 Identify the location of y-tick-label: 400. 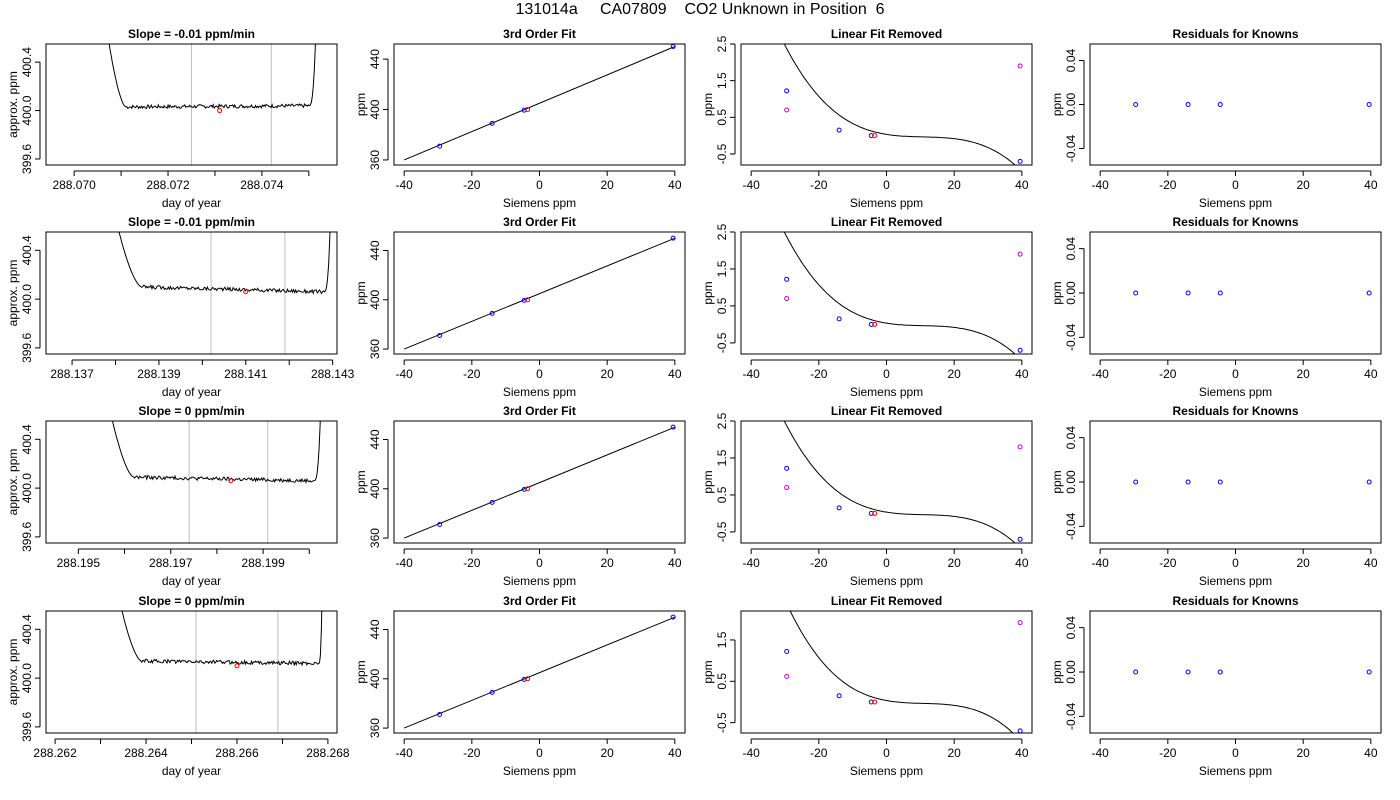
(375, 488).